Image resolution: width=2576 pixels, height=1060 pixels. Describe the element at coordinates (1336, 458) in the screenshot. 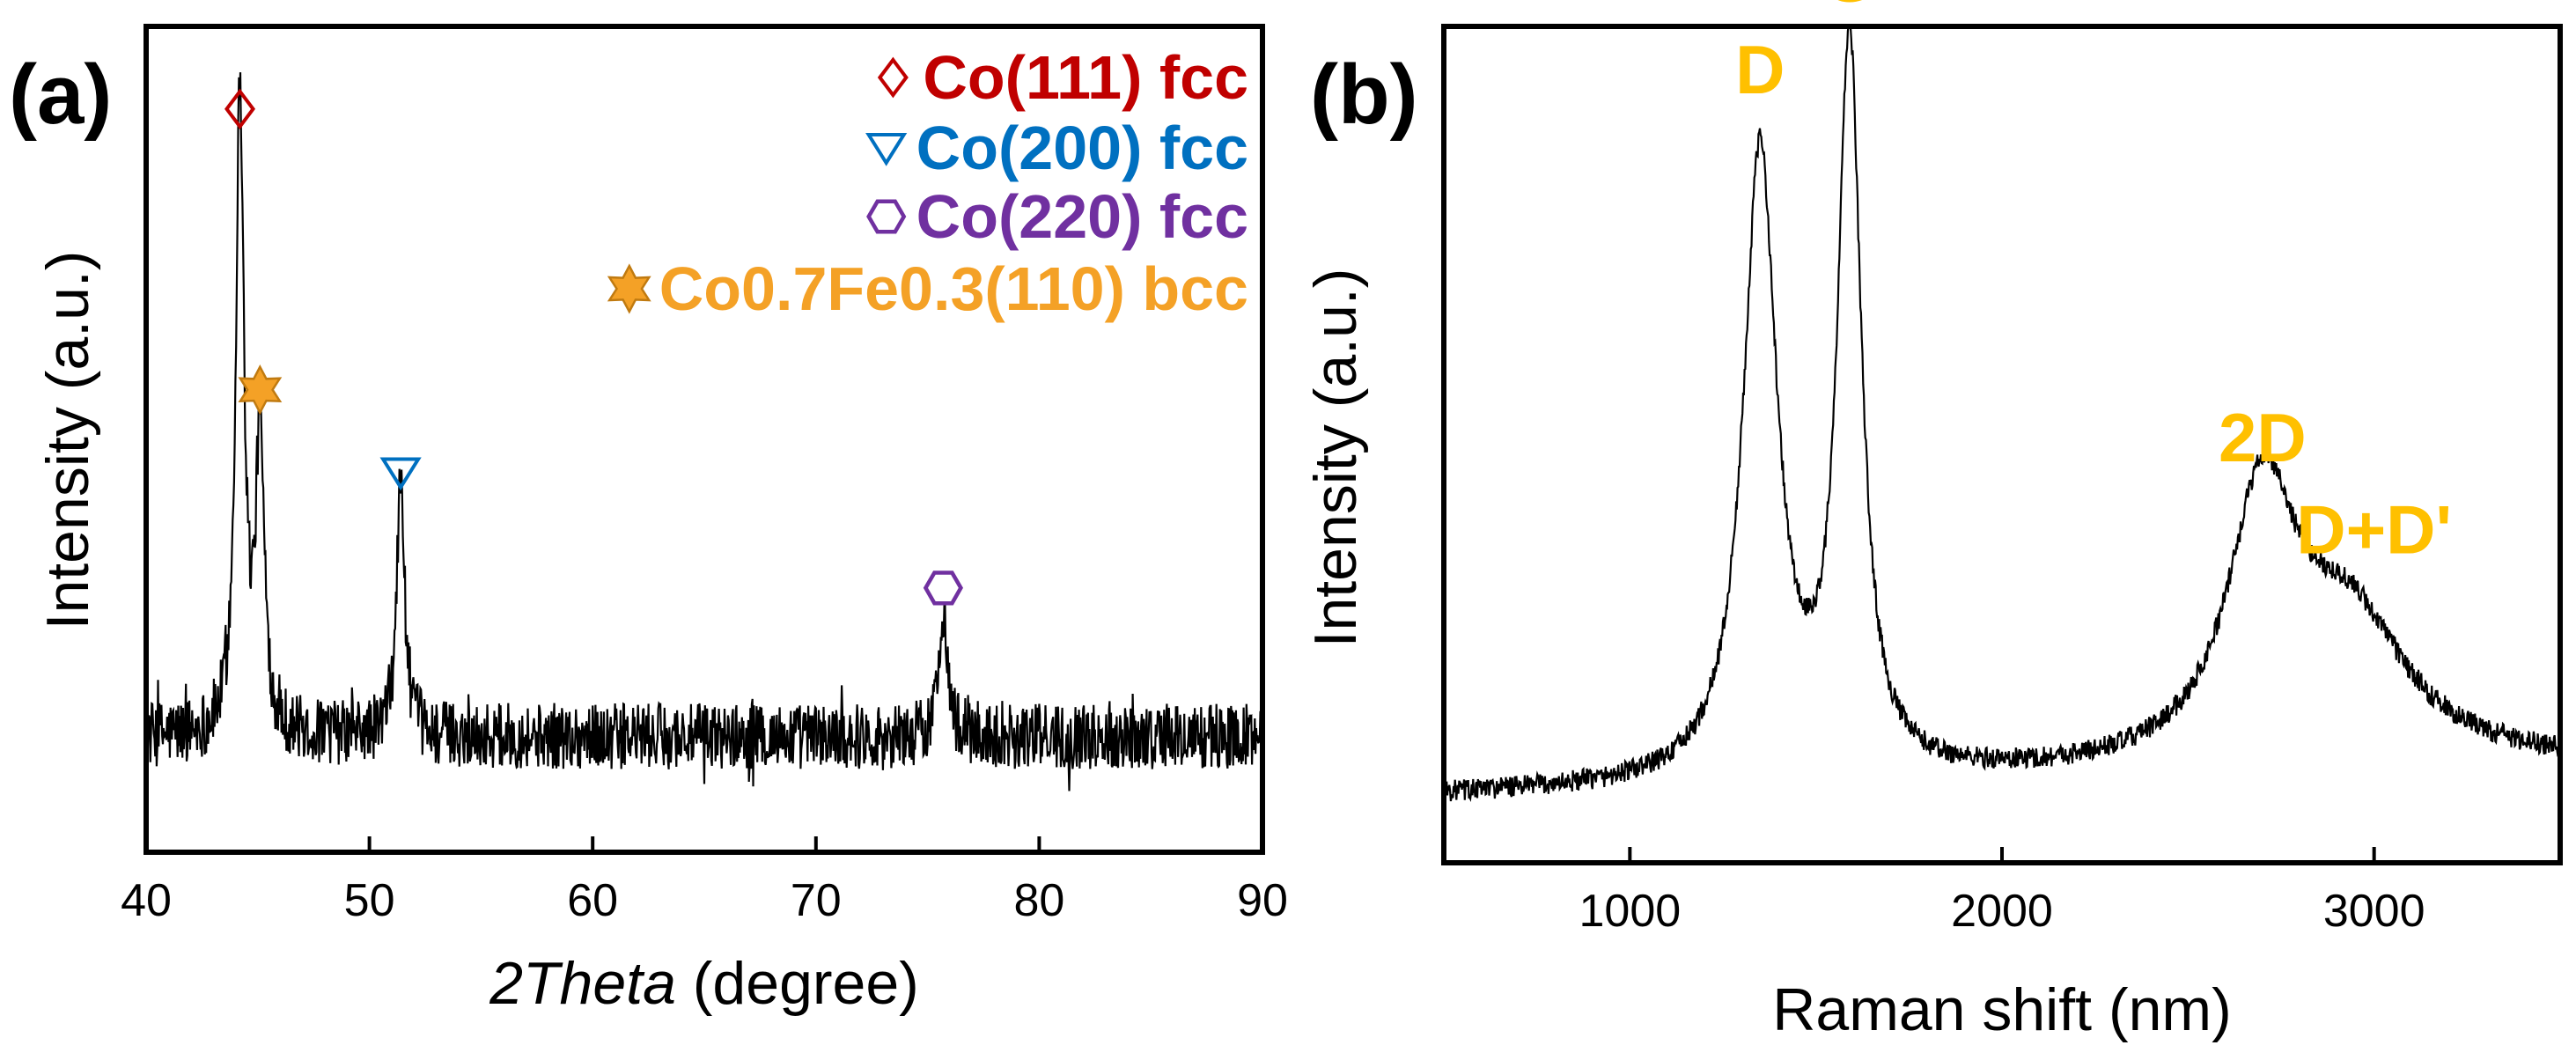

I see `y-axis-label-b: Intensity (a.u.)` at that location.